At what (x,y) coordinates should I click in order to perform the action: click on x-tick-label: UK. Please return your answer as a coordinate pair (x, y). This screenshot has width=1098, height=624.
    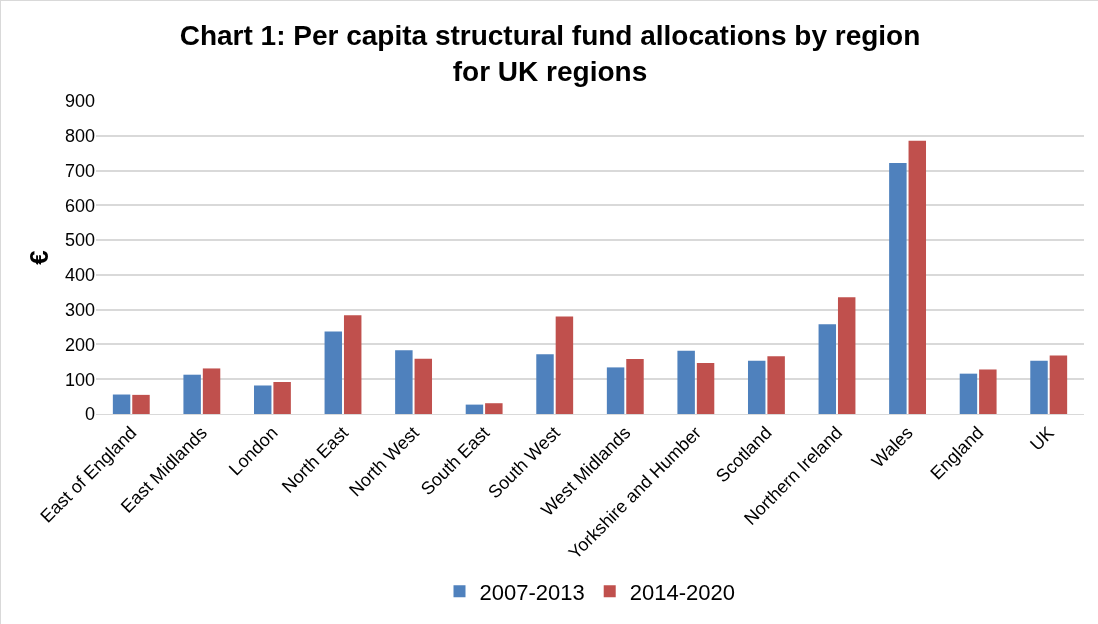
    Looking at the image, I should click on (1042, 438).